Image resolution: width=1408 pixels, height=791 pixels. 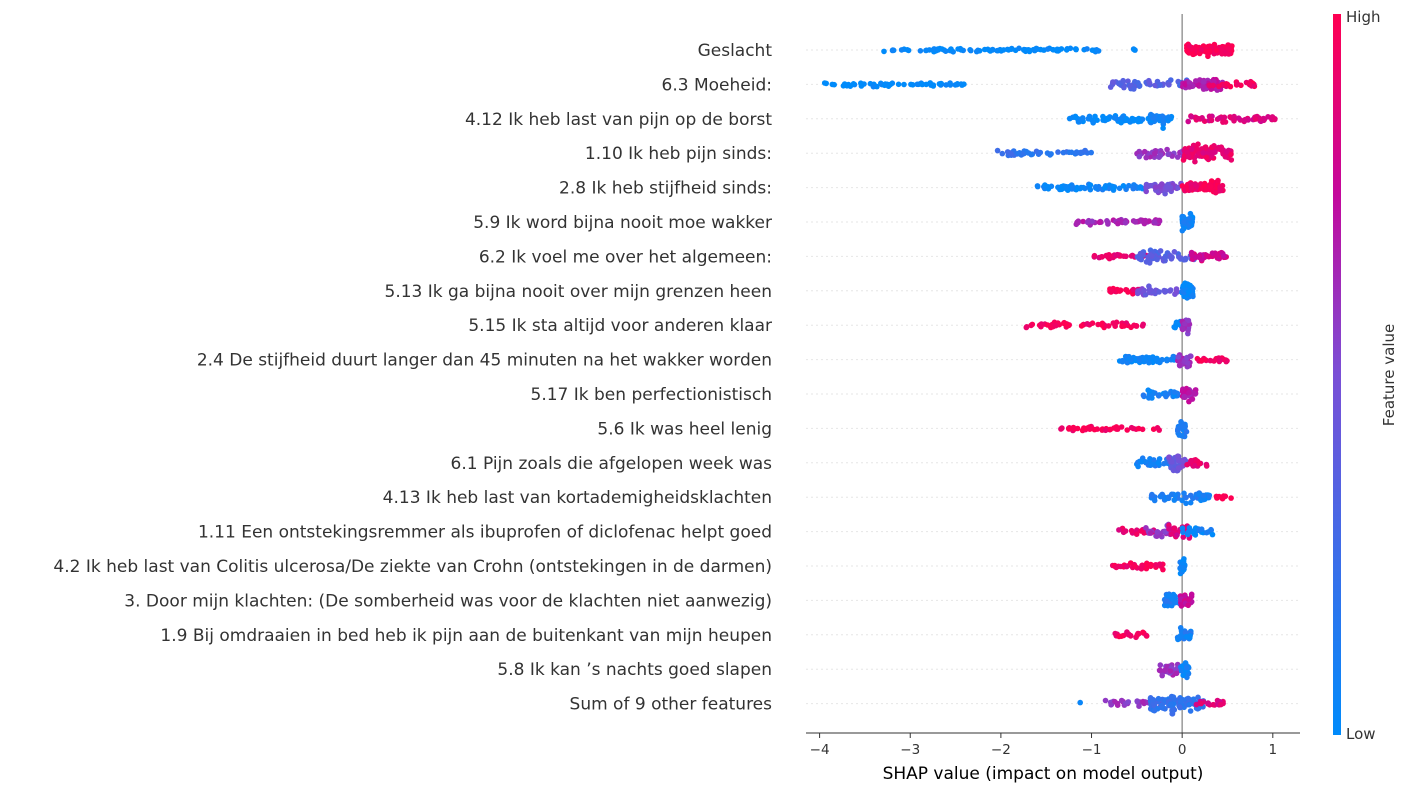 I want to click on feature-label: 4.12 Ik heb last van pijn op de borst, so click(x=618, y=120).